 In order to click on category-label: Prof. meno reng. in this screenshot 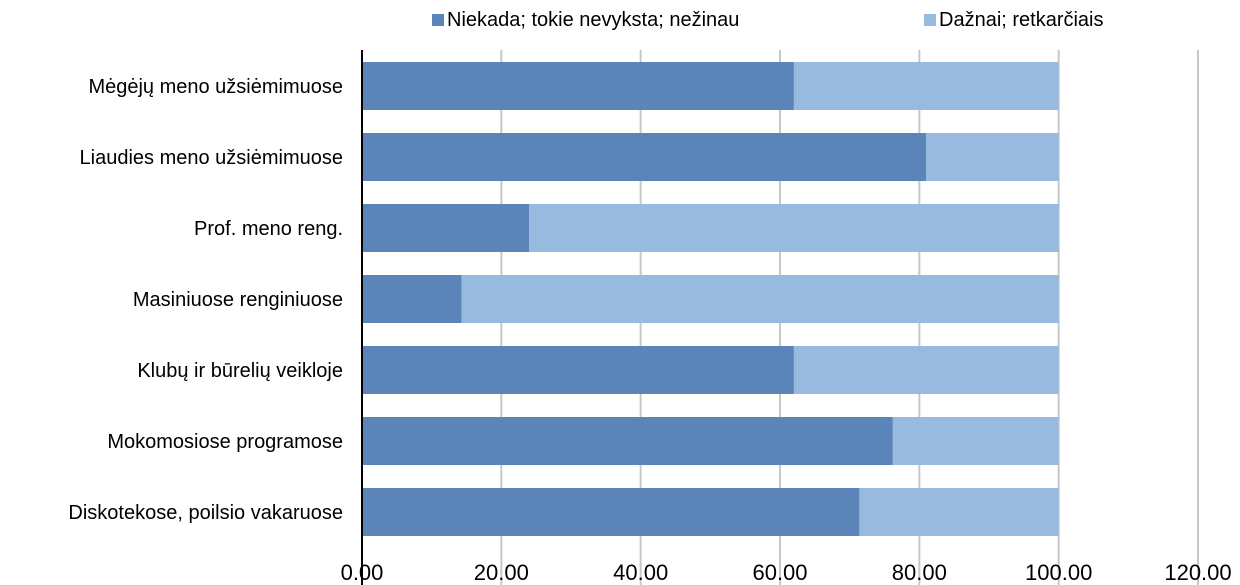, I will do `click(268, 229)`.